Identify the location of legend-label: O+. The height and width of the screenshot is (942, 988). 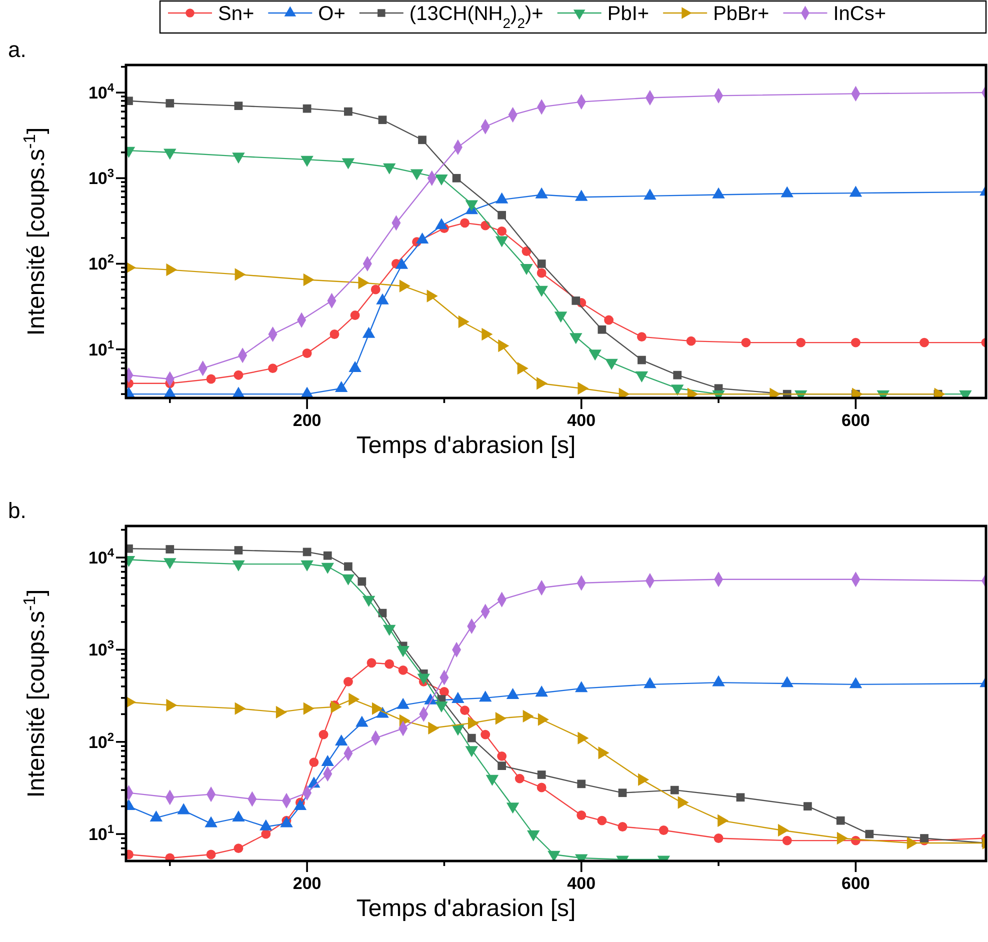
(332, 14).